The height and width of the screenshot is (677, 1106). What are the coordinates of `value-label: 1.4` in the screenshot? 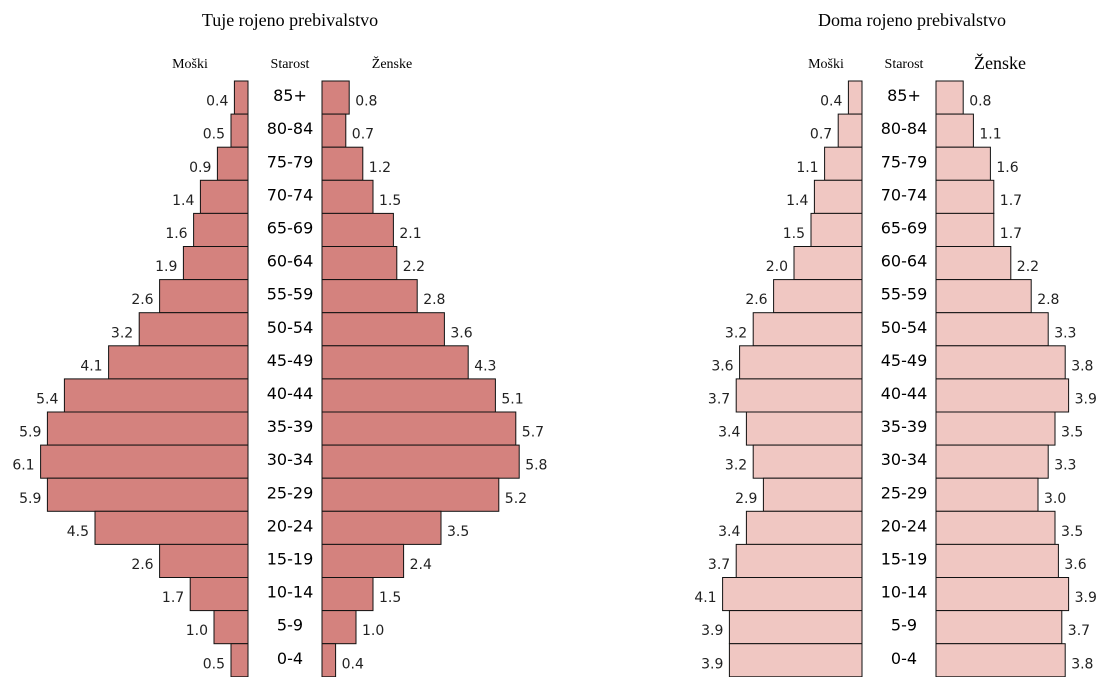 It's located at (797, 201).